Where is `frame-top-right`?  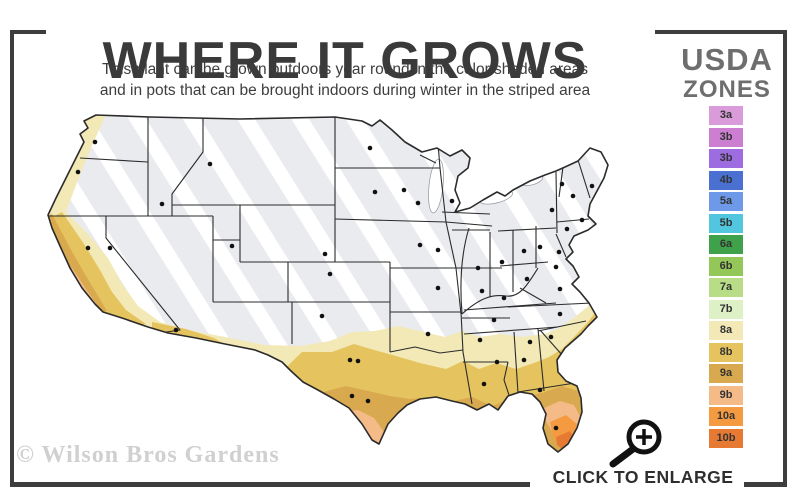
frame-top-right is located at coordinates (721, 32).